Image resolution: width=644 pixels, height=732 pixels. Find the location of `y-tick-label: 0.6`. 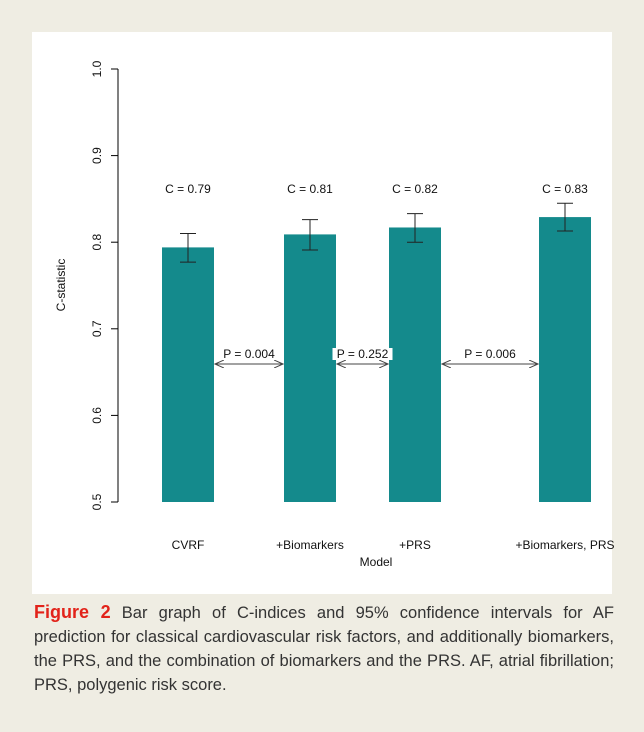

y-tick-label: 0.6 is located at coordinates (97, 415).